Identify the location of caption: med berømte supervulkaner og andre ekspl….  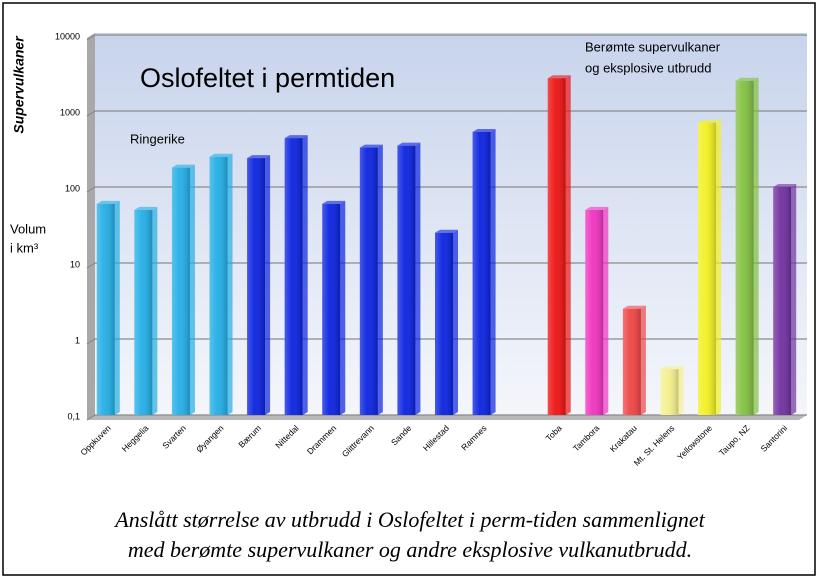
(410, 549).